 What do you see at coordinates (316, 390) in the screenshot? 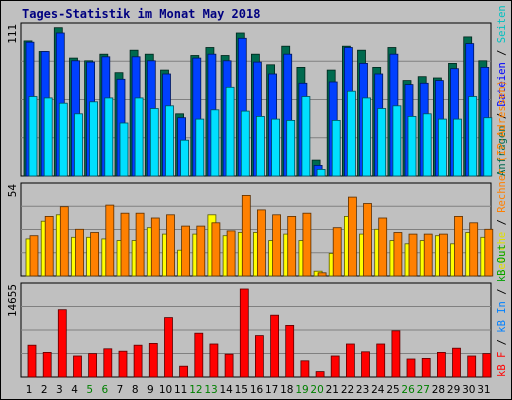
I see `x-tick-label-day-20: 20` at bounding box center [316, 390].